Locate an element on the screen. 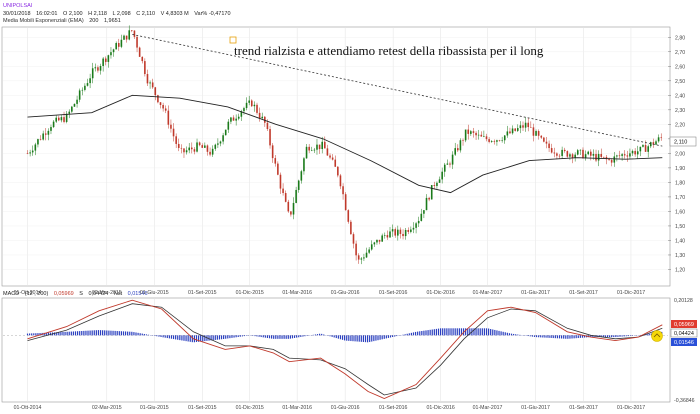 The width and height of the screenshot is (700, 414). x-tick-label: 01-Dic-2016 is located at coordinates (440, 408).